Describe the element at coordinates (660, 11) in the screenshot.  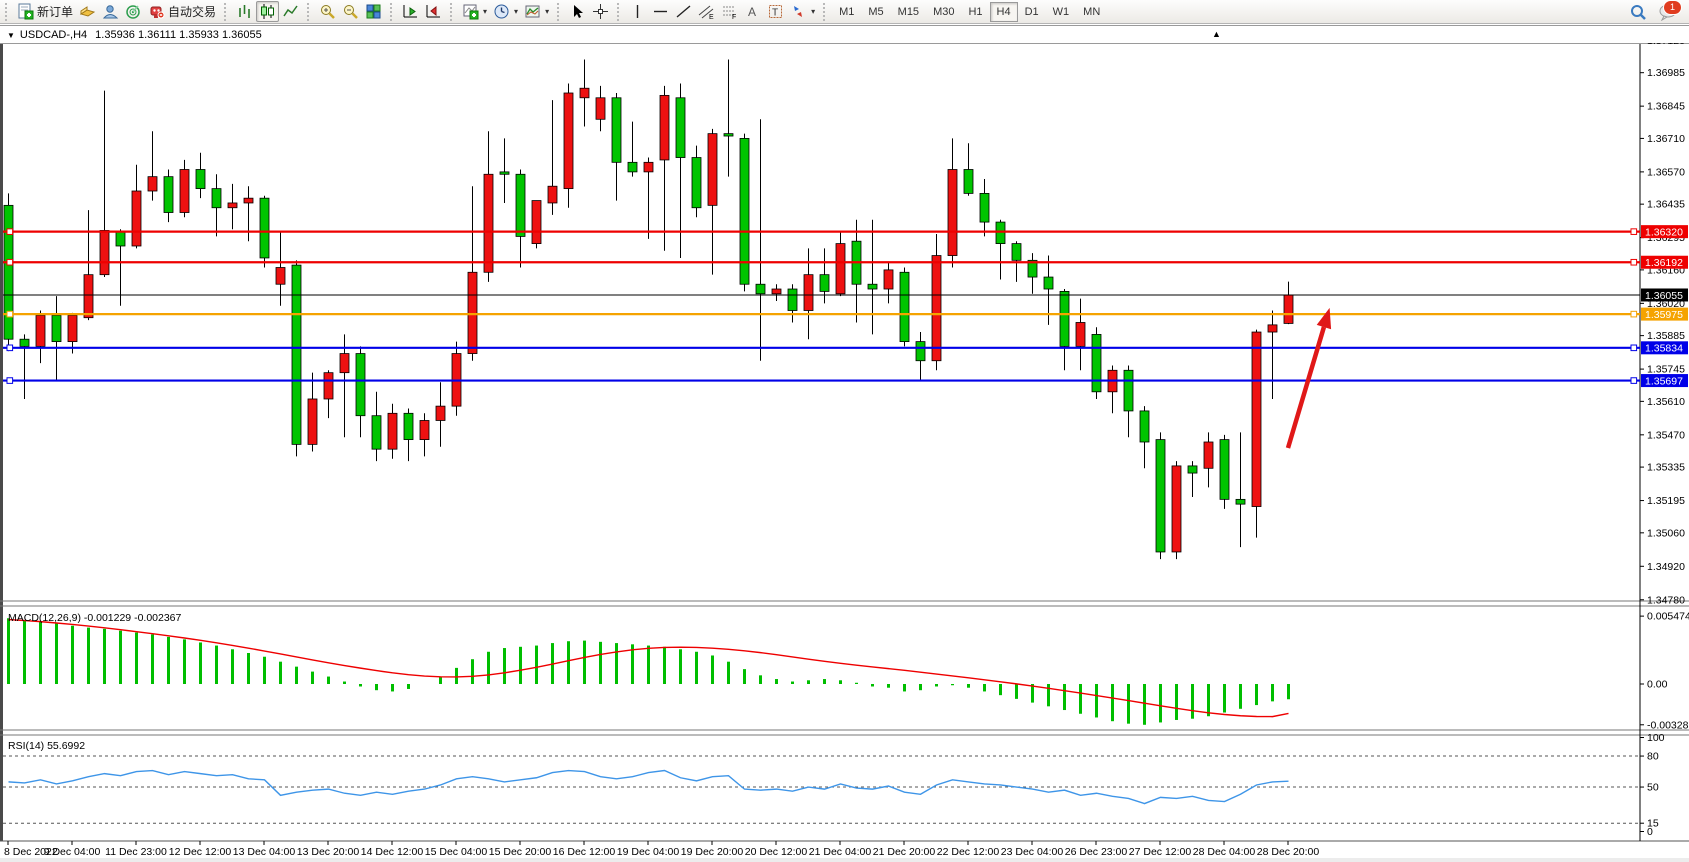
I see `horizontal-line-tool-button` at that location.